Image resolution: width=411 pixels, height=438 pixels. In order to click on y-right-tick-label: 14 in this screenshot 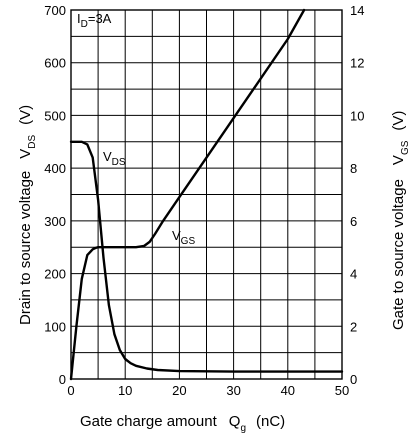, I will do `click(357, 10)`.